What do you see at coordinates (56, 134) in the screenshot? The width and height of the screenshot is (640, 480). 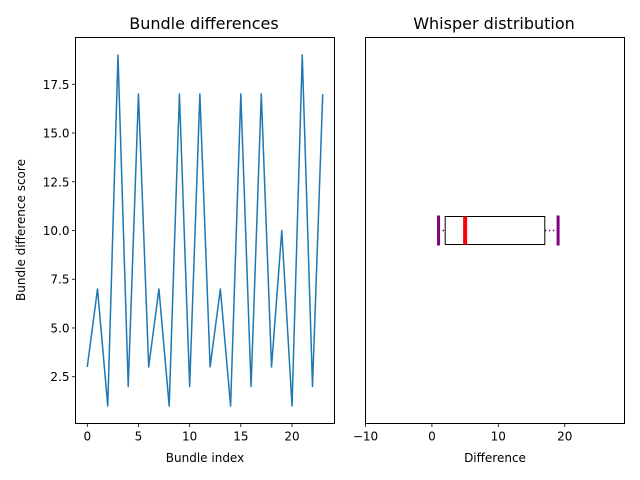 I see `y-tick-label: 15.0` at bounding box center [56, 134].